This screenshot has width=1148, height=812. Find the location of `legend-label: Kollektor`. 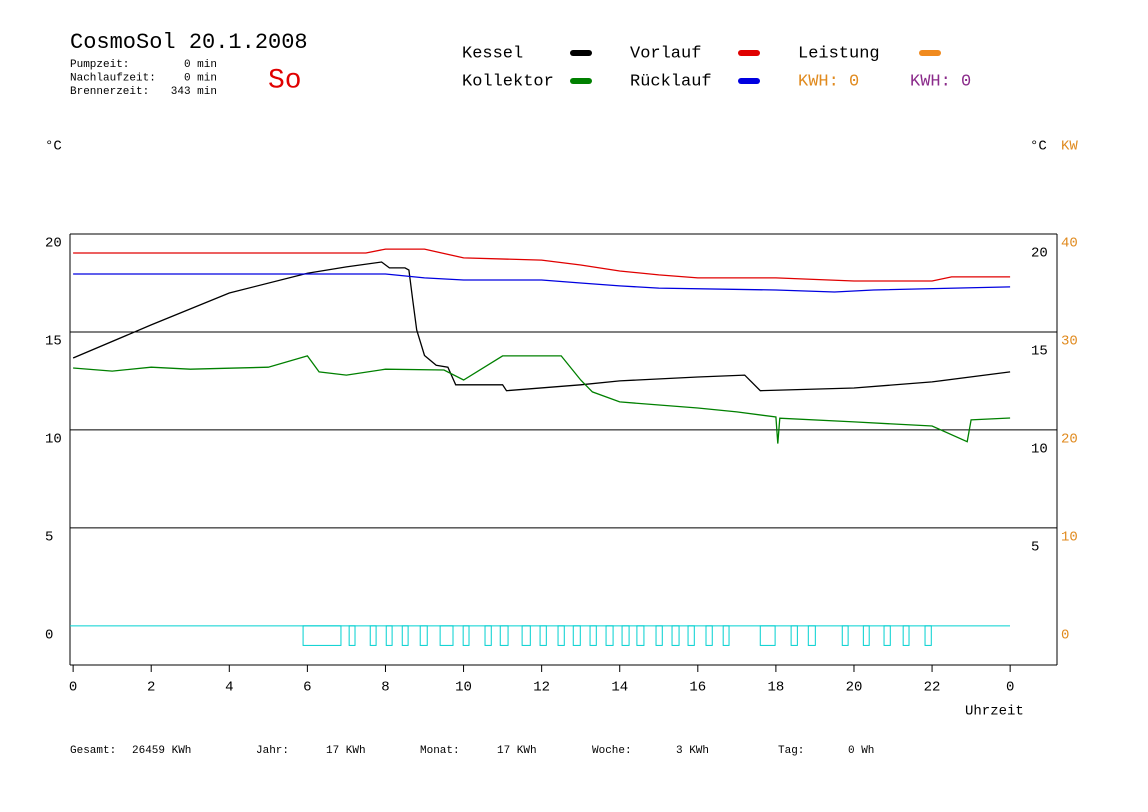

legend-label: Kollektor is located at coordinates (508, 81).